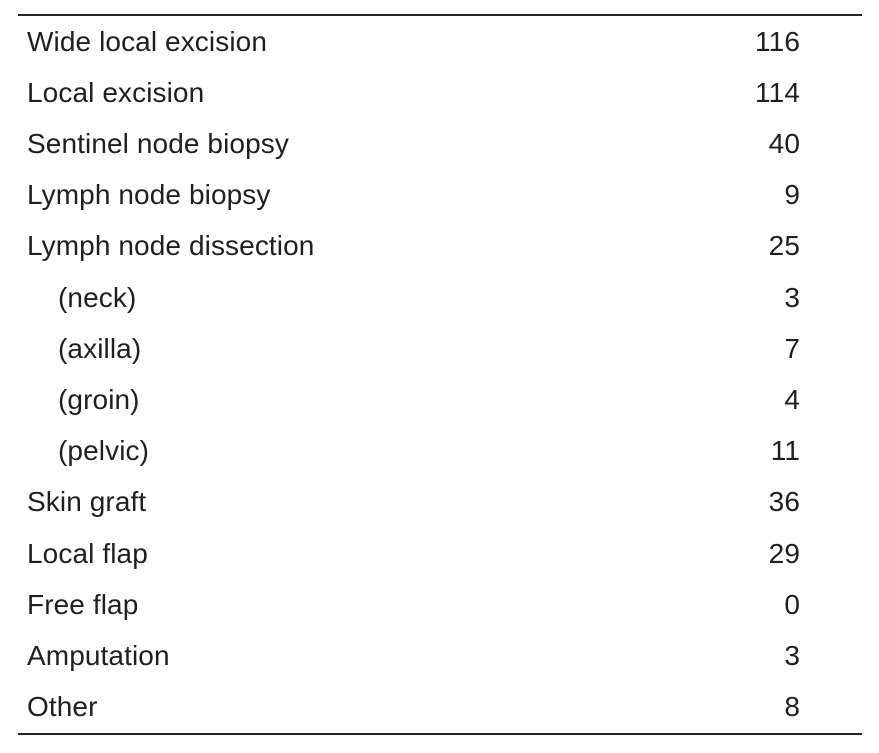 The width and height of the screenshot is (879, 753). What do you see at coordinates (440, 143) in the screenshot?
I see `table-row: Sentinel node biopsy 40` at bounding box center [440, 143].